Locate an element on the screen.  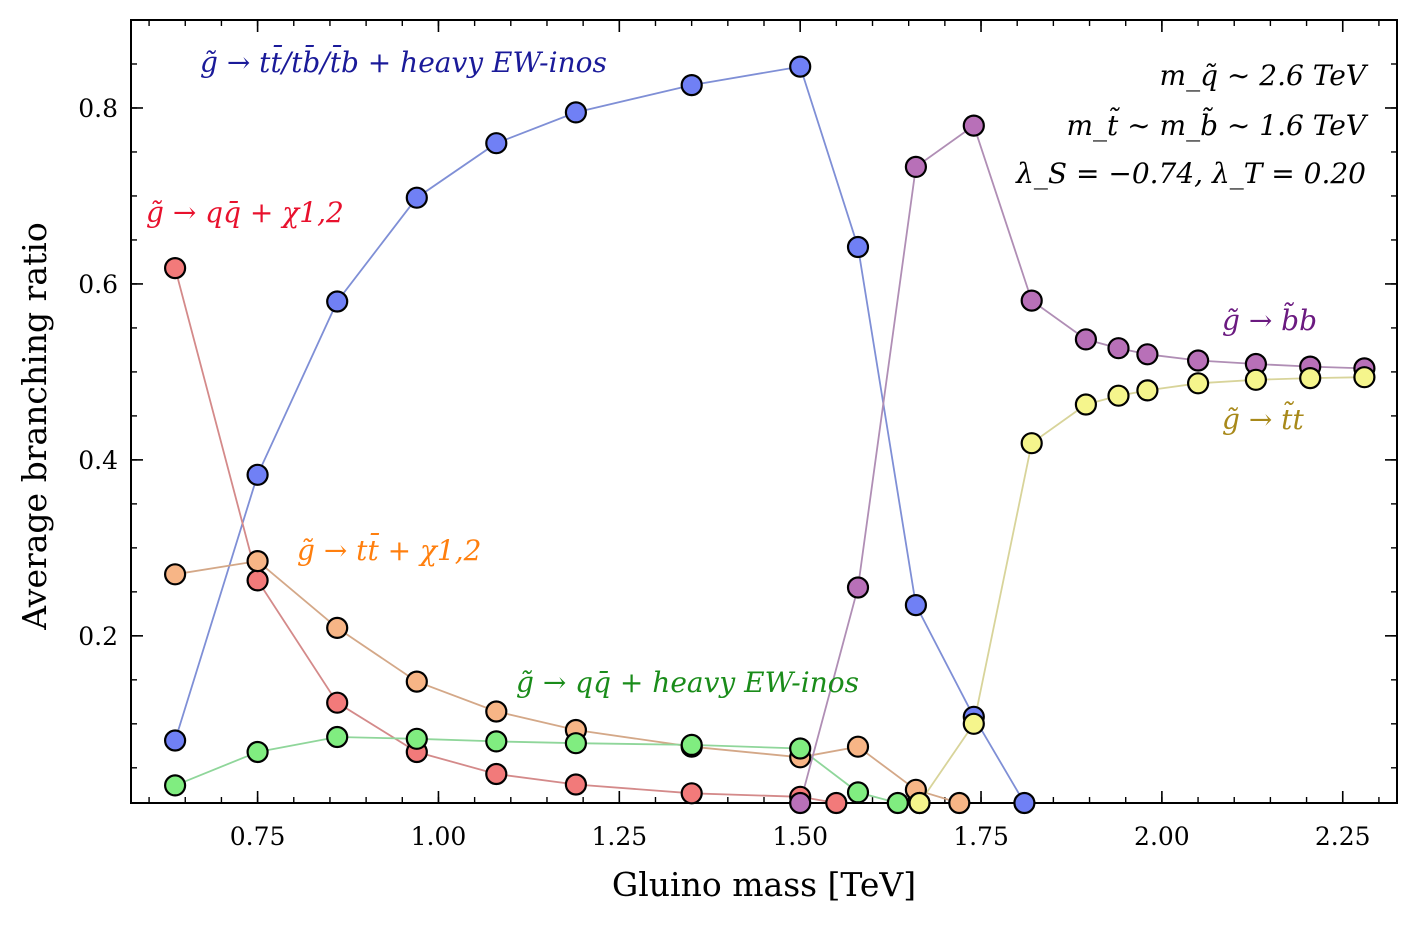
y-tick-label: 0.8 is located at coordinates (98, 108).